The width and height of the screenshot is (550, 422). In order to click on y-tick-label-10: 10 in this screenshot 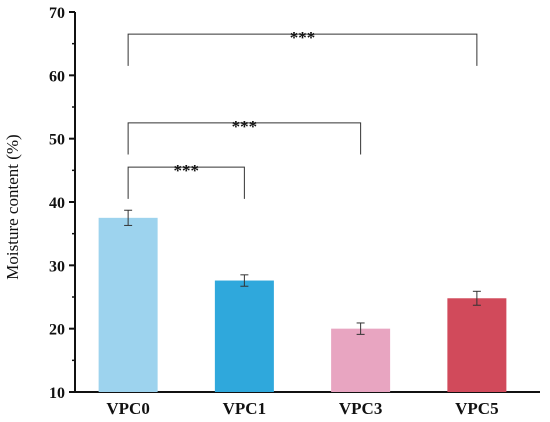, I will do `click(57, 393)`.